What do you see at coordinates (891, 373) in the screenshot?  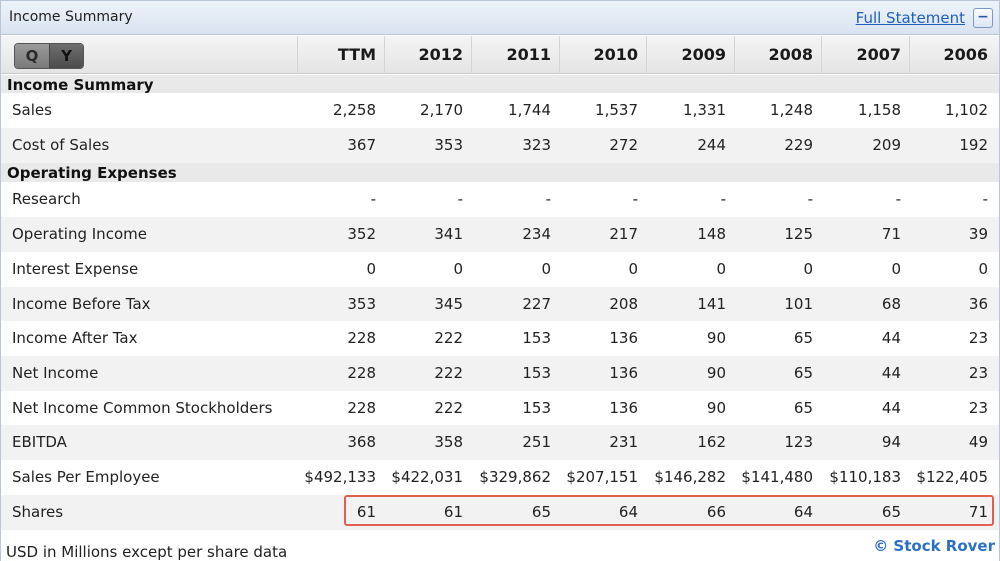 I see `table-cell: 44` at bounding box center [891, 373].